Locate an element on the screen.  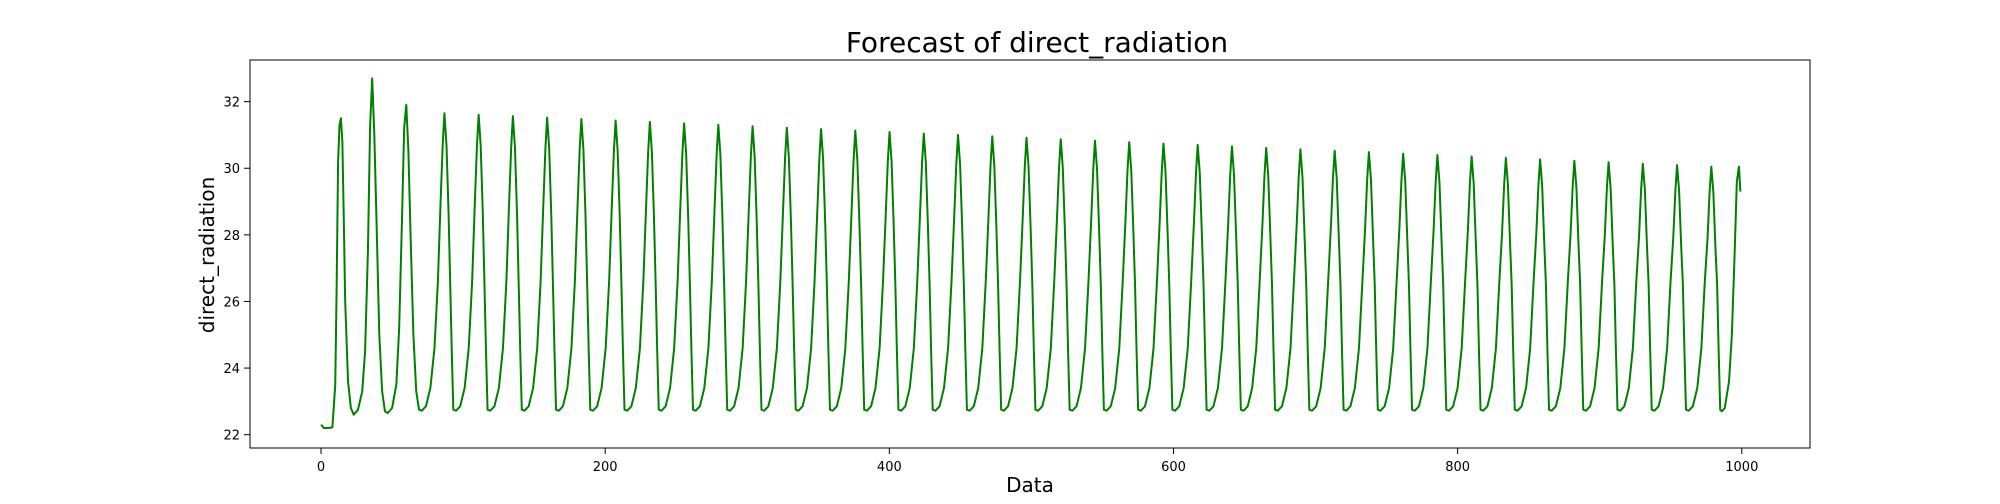
x-tick-label: 800 is located at coordinates (1457, 467).